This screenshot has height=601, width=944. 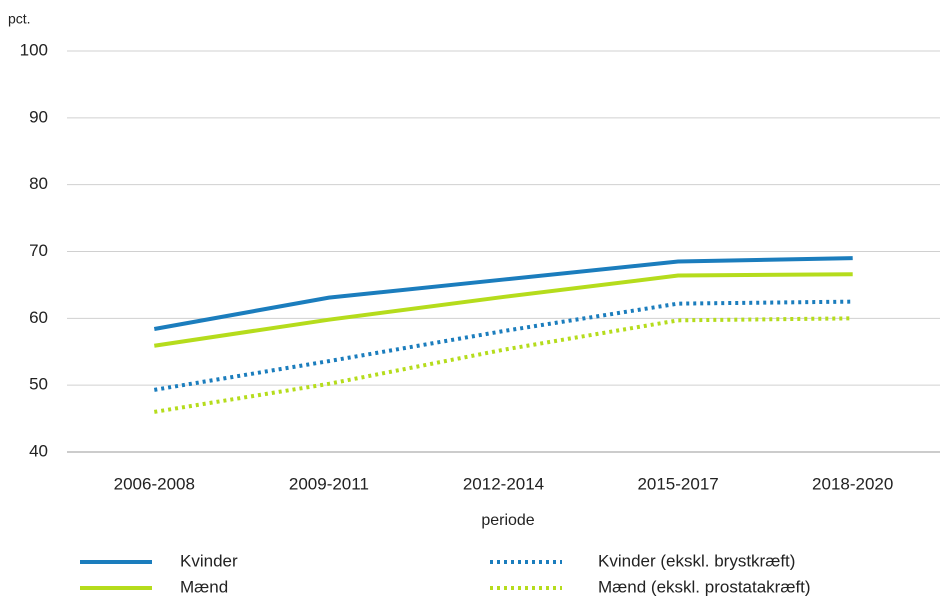 What do you see at coordinates (38, 116) in the screenshot?
I see `y-tick-label: 90` at bounding box center [38, 116].